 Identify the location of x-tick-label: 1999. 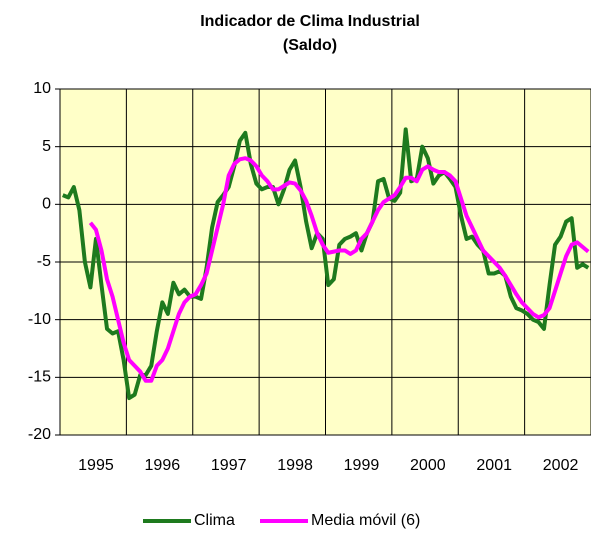
(362, 465).